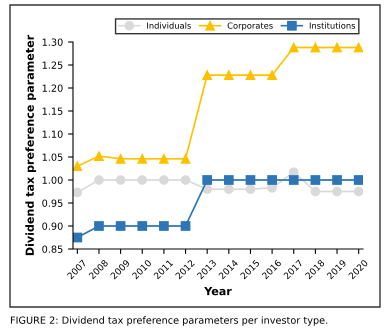 This screenshot has width=392, height=333. What do you see at coordinates (30, 145) in the screenshot?
I see `y-axis-title: Dividend tax preference parameter` at bounding box center [30, 145].